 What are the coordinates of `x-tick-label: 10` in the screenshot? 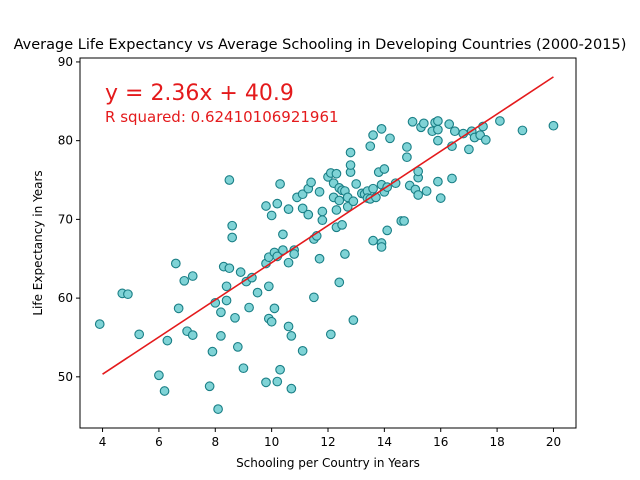 It's located at (271, 442).